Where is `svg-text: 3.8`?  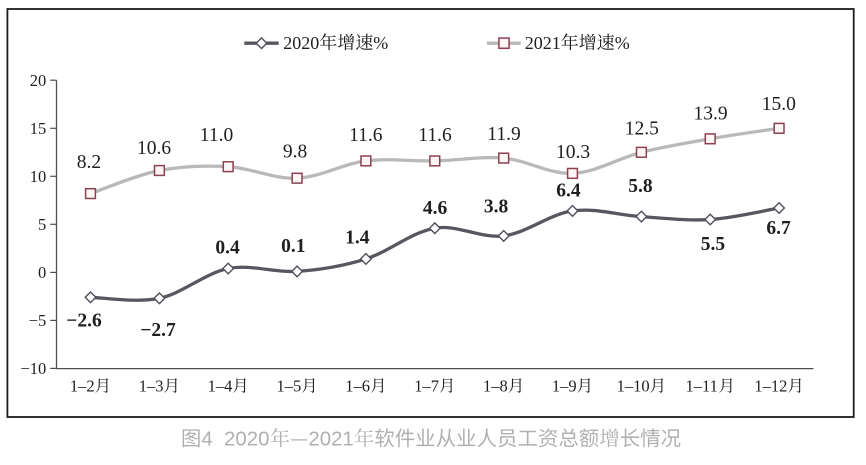
svg-text: 3.8 is located at coordinates (496, 207).